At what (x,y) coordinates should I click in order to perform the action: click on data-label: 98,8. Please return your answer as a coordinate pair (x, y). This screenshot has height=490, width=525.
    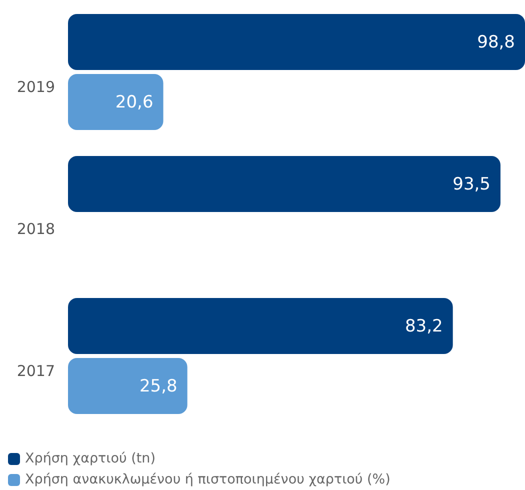
    Looking at the image, I should click on (496, 42).